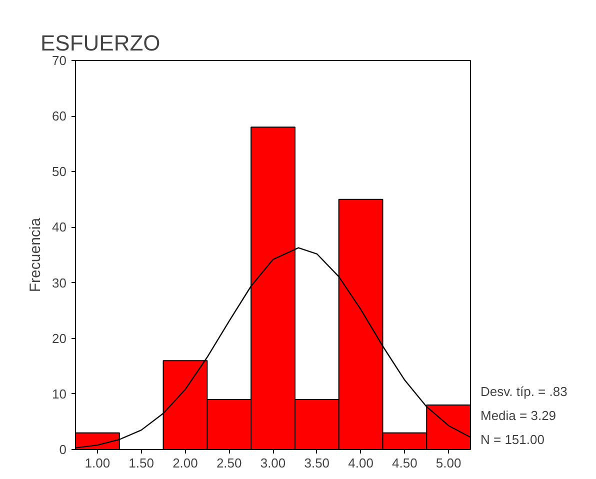  I want to click on y-tick-label: 40, so click(59, 227).